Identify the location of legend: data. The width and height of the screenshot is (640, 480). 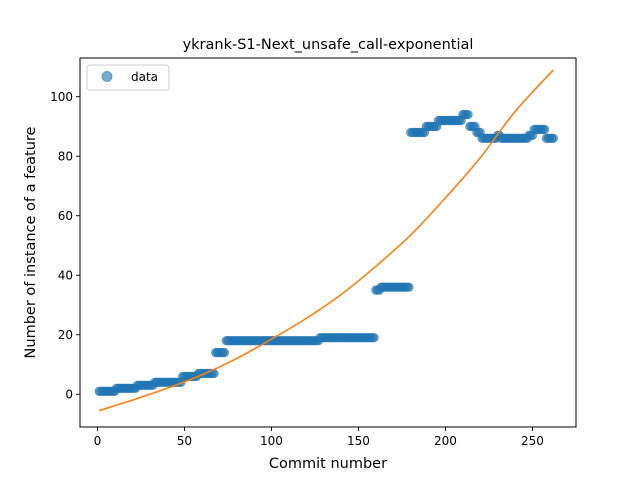
(128, 77).